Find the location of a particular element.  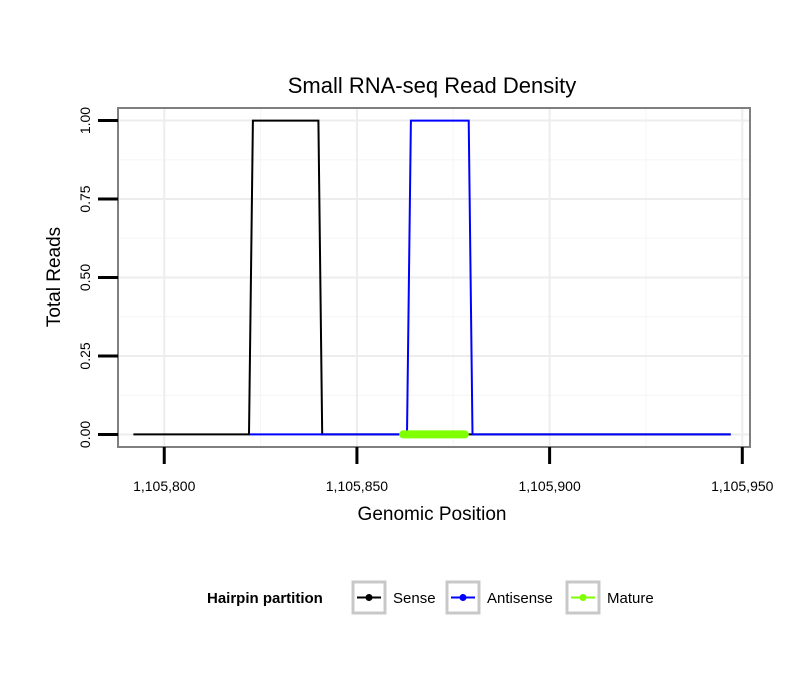

y-tick-label: 0.50 is located at coordinates (85, 277).